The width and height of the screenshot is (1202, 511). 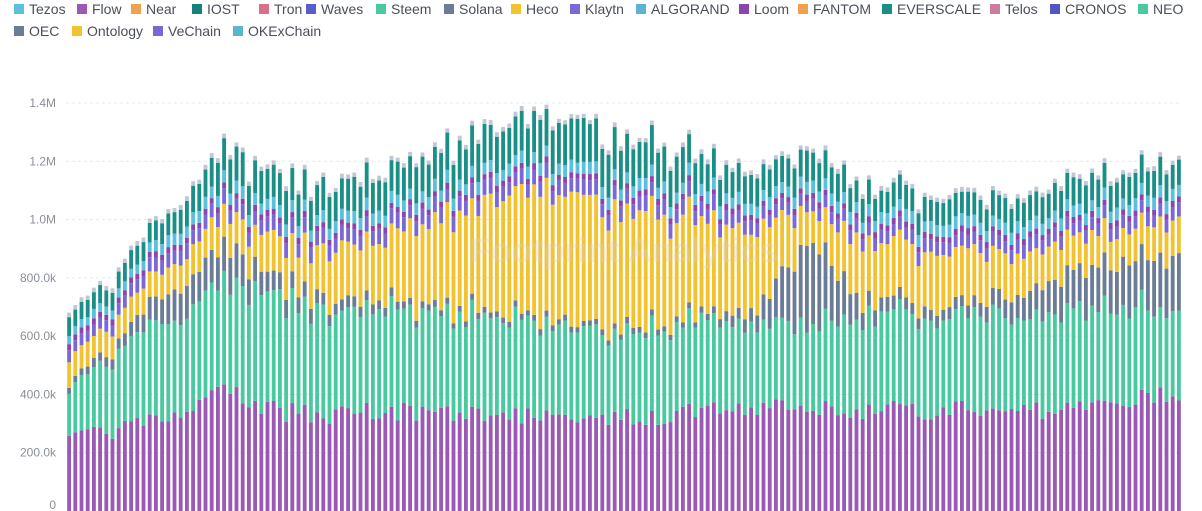 What do you see at coordinates (403, 9) in the screenshot?
I see `legend-item: Steem` at bounding box center [403, 9].